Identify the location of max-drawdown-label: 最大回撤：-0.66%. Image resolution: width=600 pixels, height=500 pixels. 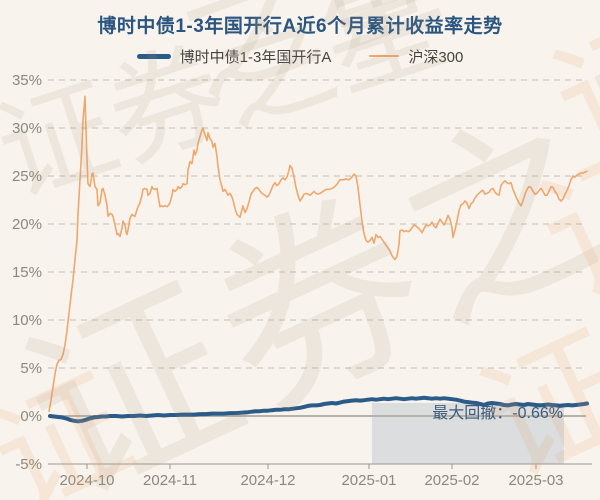
(497, 413).